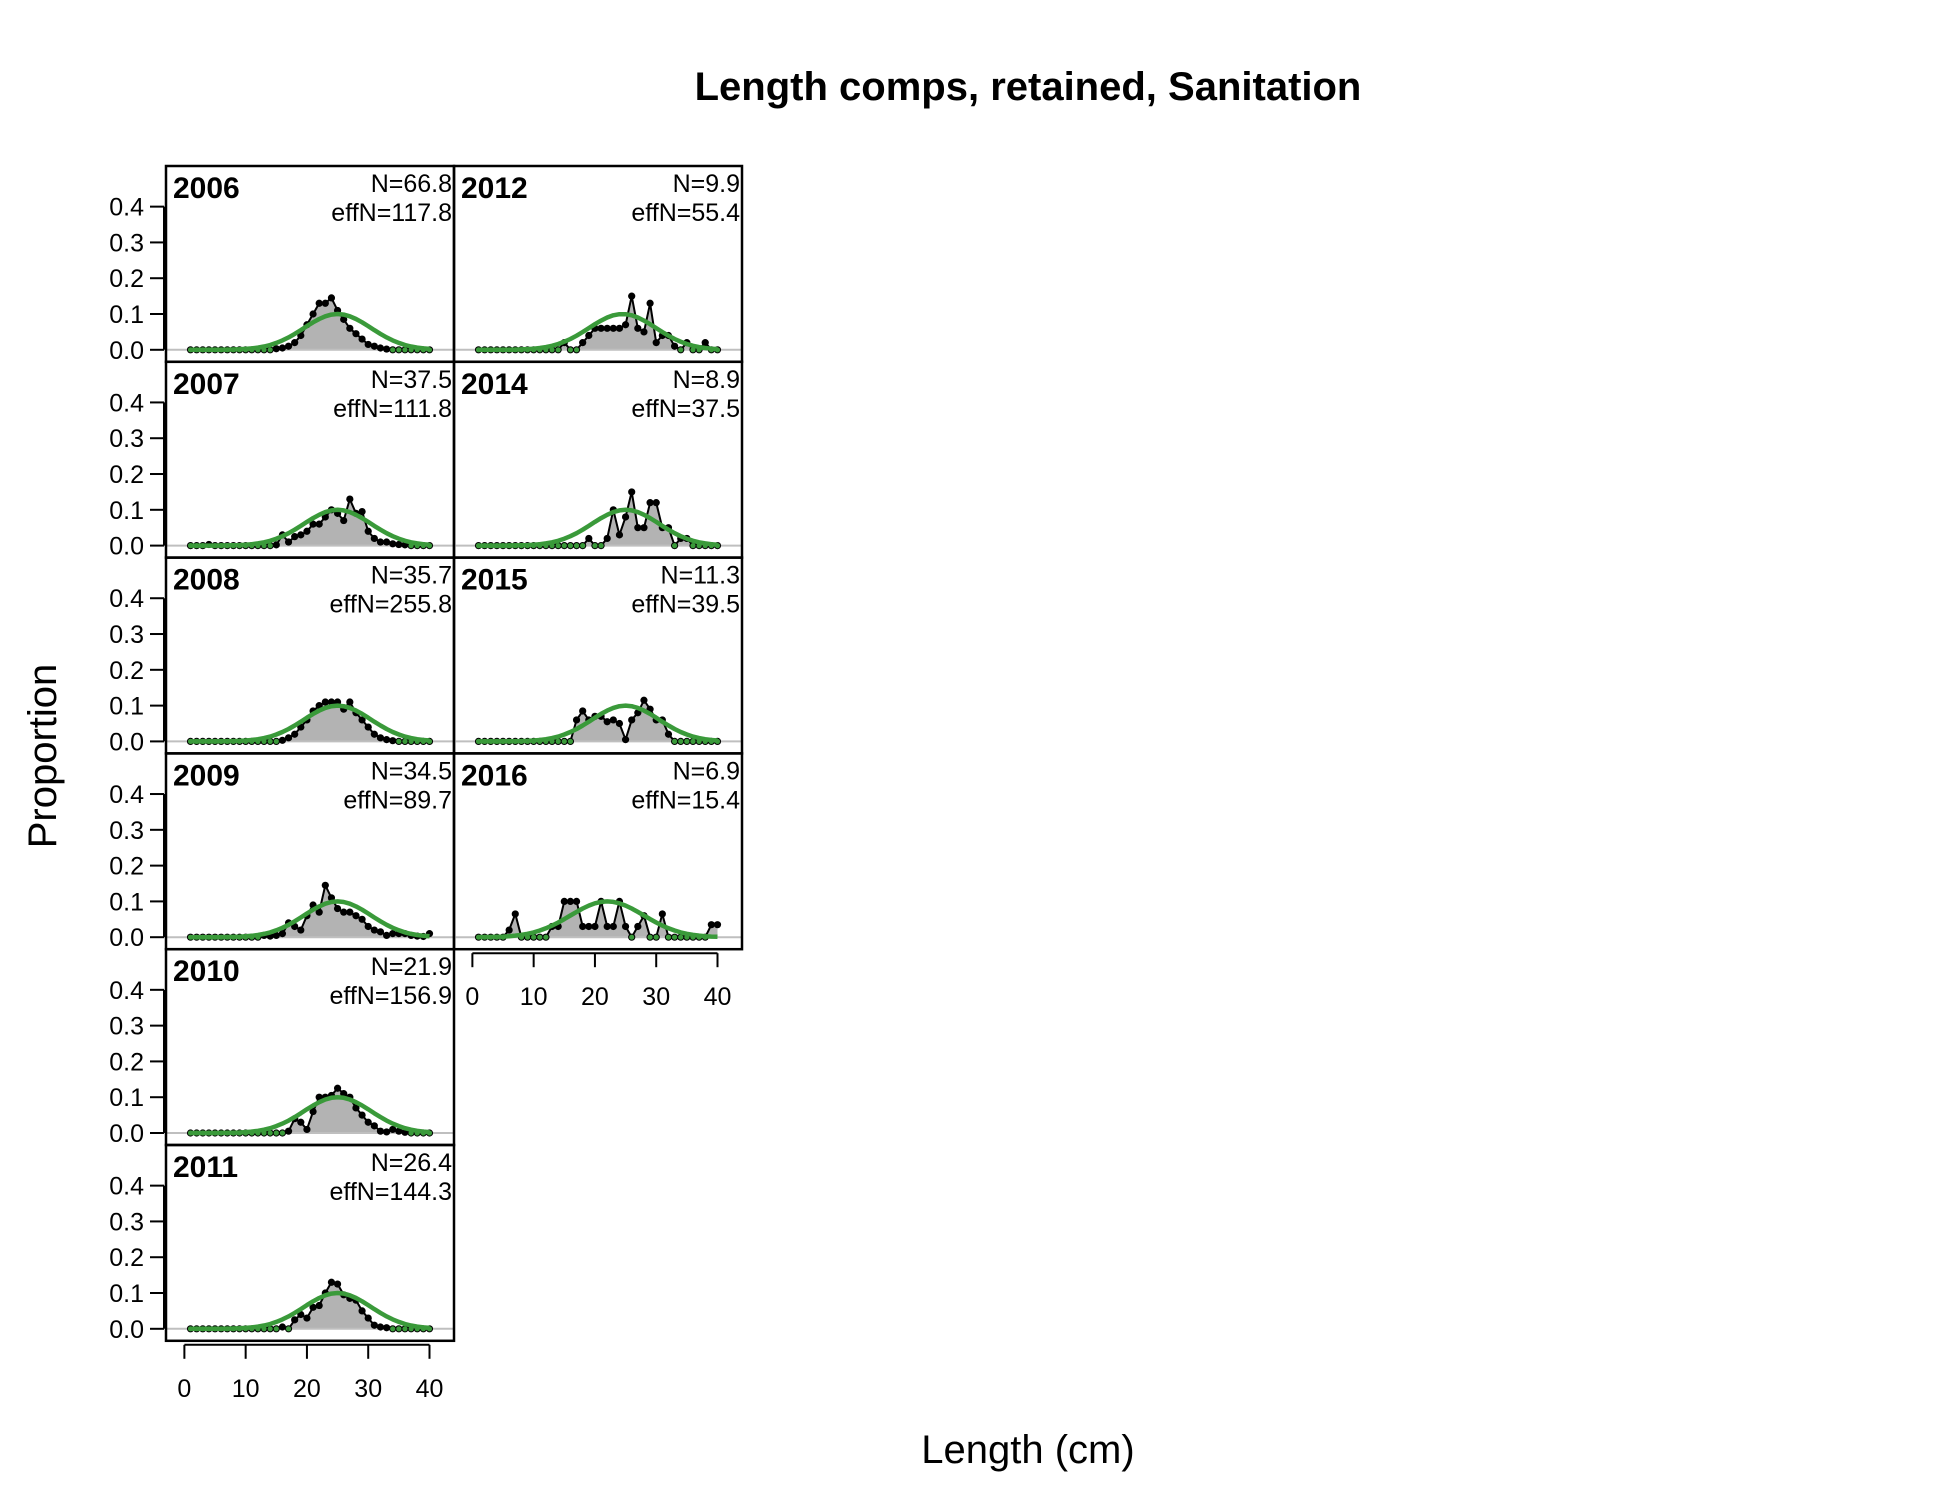  What do you see at coordinates (126, 671) in the screenshot?
I see `y-tick-label: 0.2` at bounding box center [126, 671].